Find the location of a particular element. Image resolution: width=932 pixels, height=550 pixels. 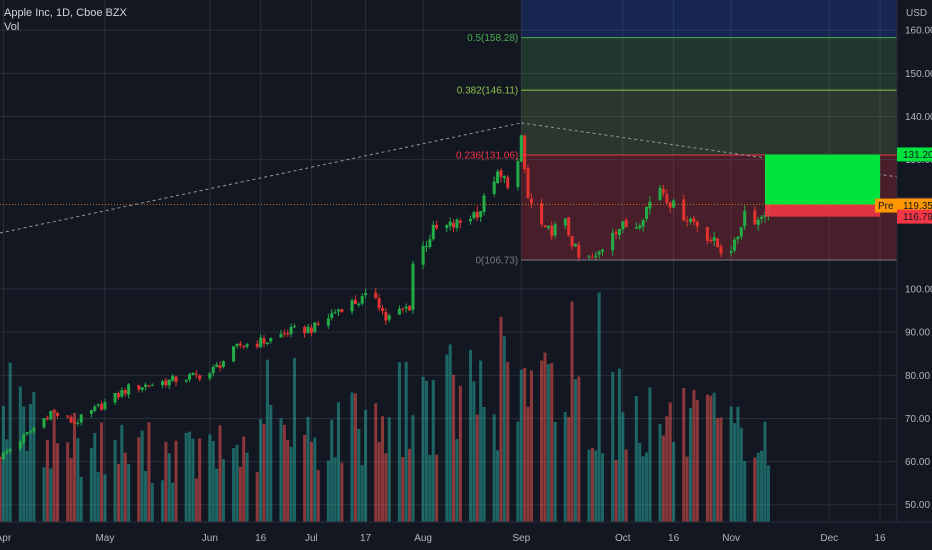

price-axis-bg is located at coordinates (914, 275).